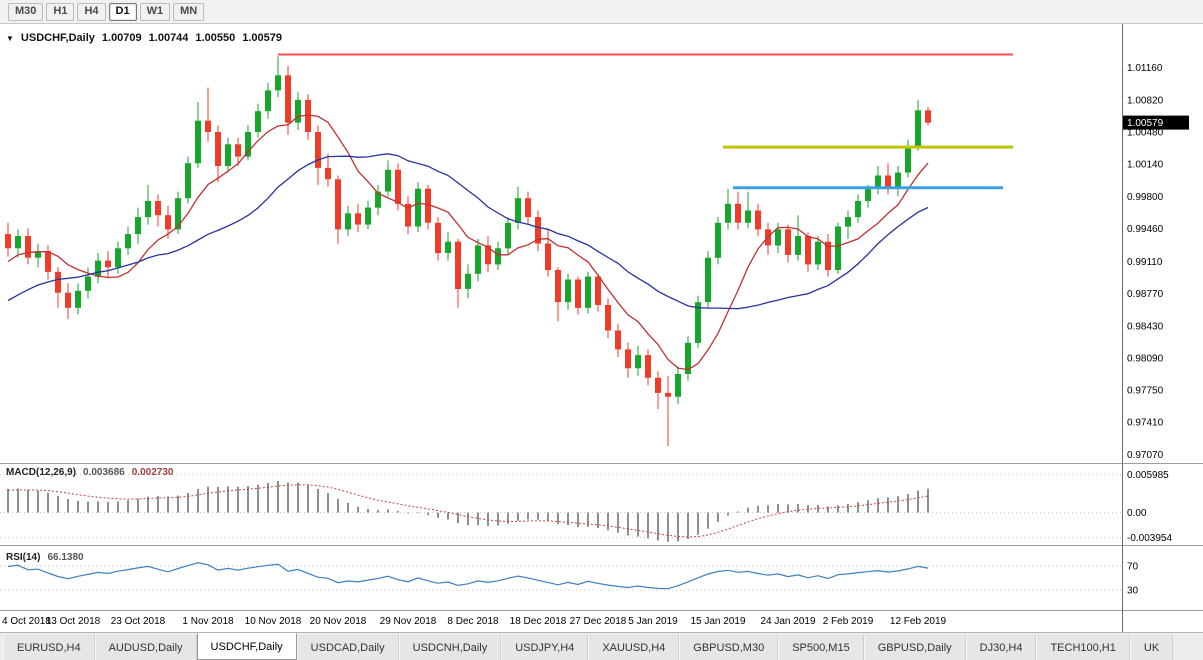 The width and height of the screenshot is (1203, 660). I want to click on svg-text: 4 Oct 2018, so click(26, 621).